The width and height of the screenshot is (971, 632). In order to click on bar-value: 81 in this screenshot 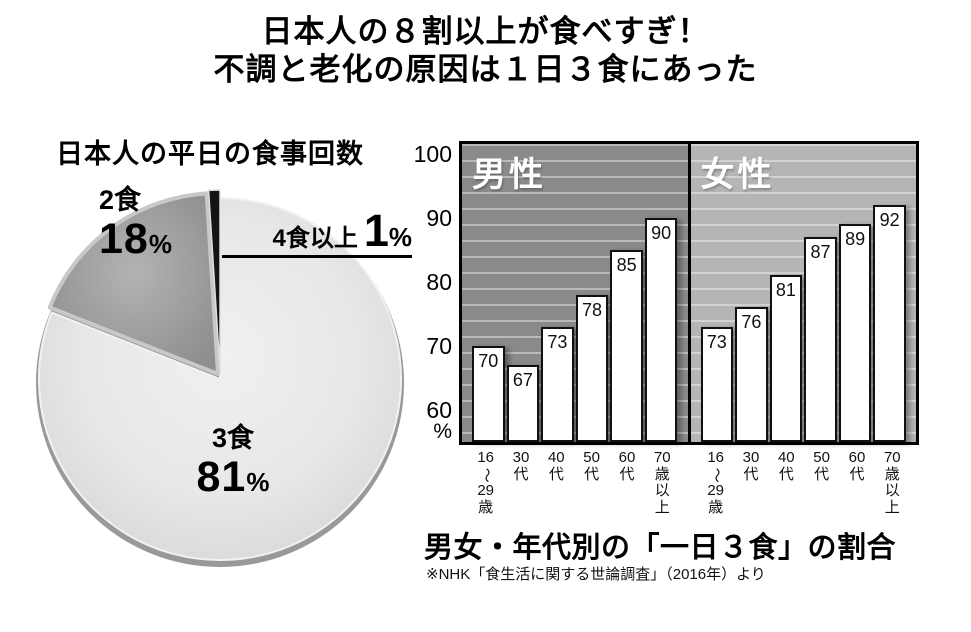, I will do `click(785, 290)`.